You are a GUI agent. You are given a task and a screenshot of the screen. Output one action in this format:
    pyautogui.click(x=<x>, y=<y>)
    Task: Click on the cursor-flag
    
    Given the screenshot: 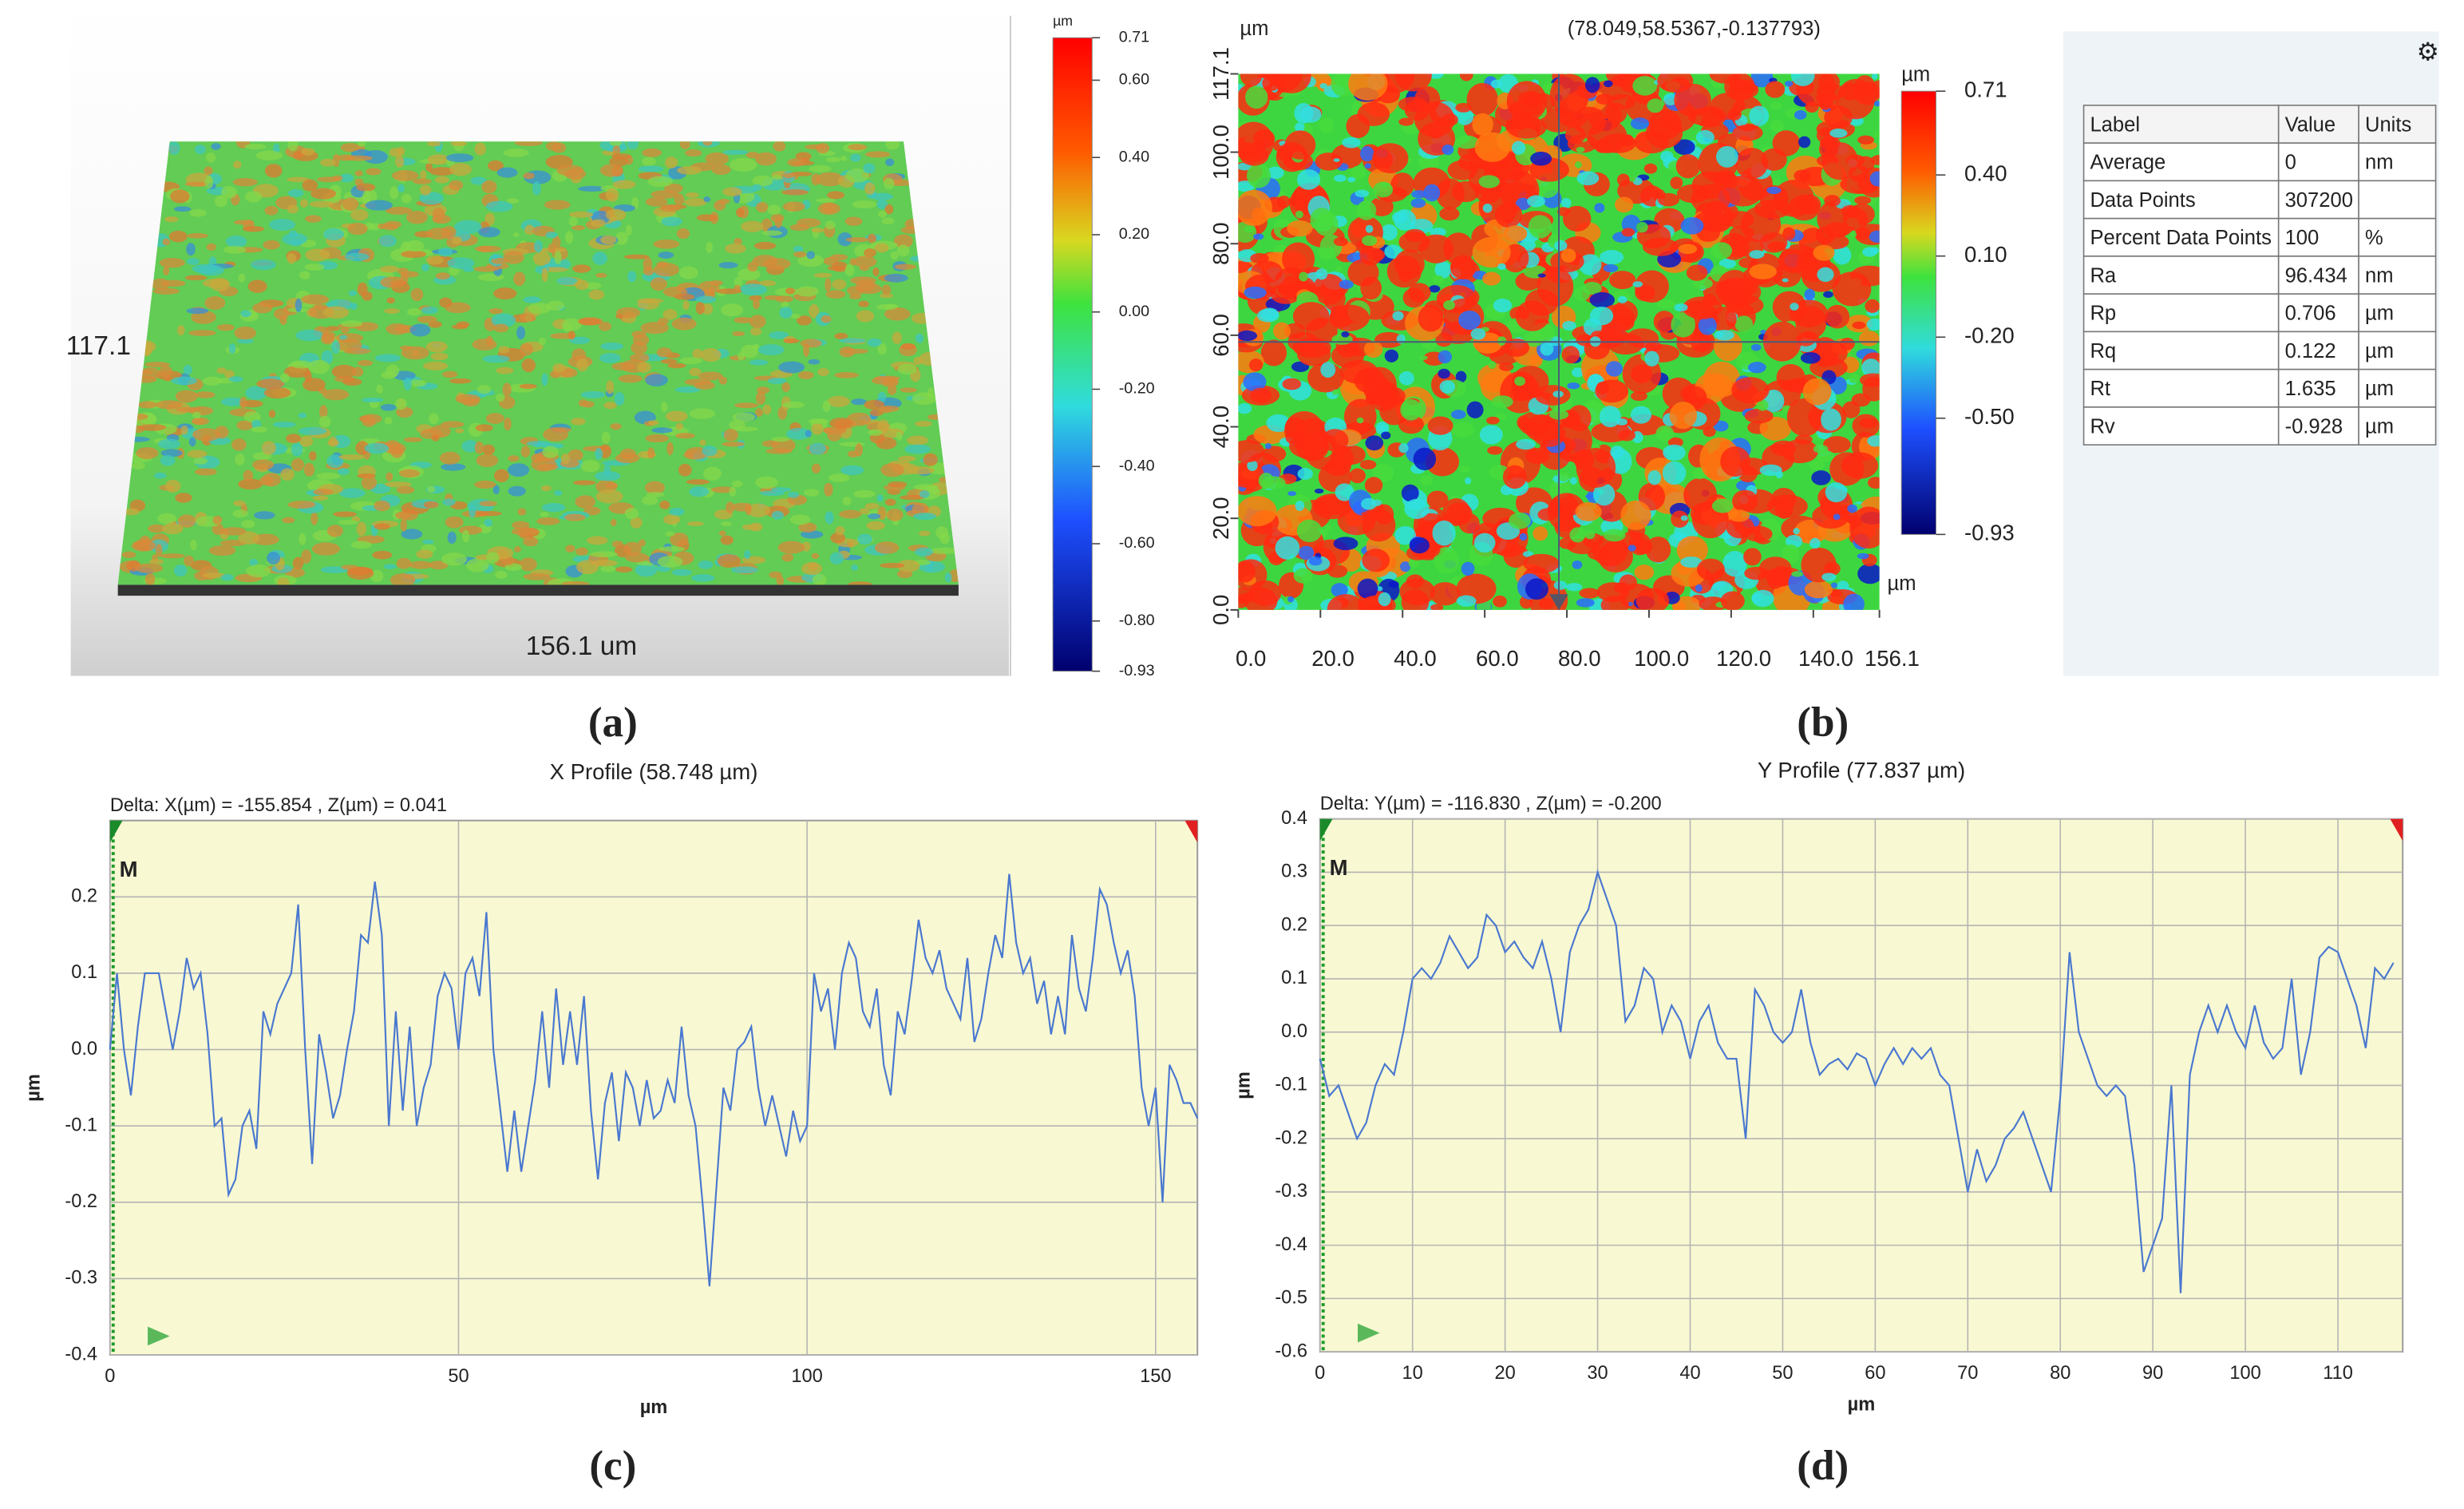 What is the action you would take?
    pyautogui.click(x=2397, y=830)
    